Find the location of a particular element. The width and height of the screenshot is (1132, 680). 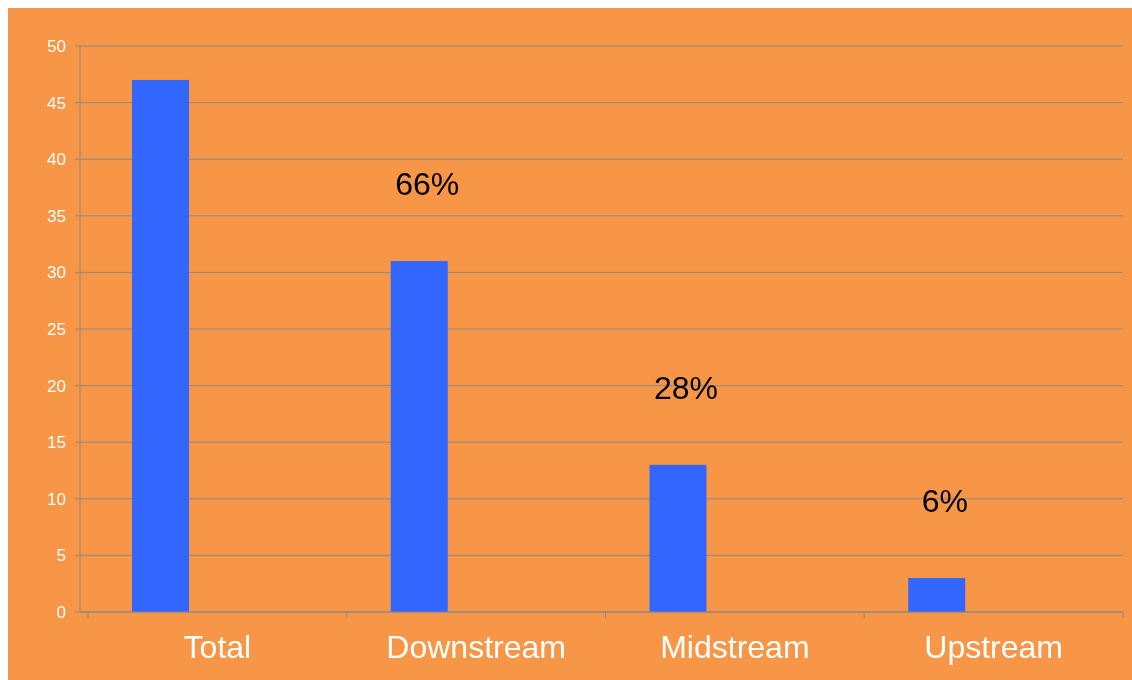

x-tick-label: Downstream is located at coordinates (476, 647).